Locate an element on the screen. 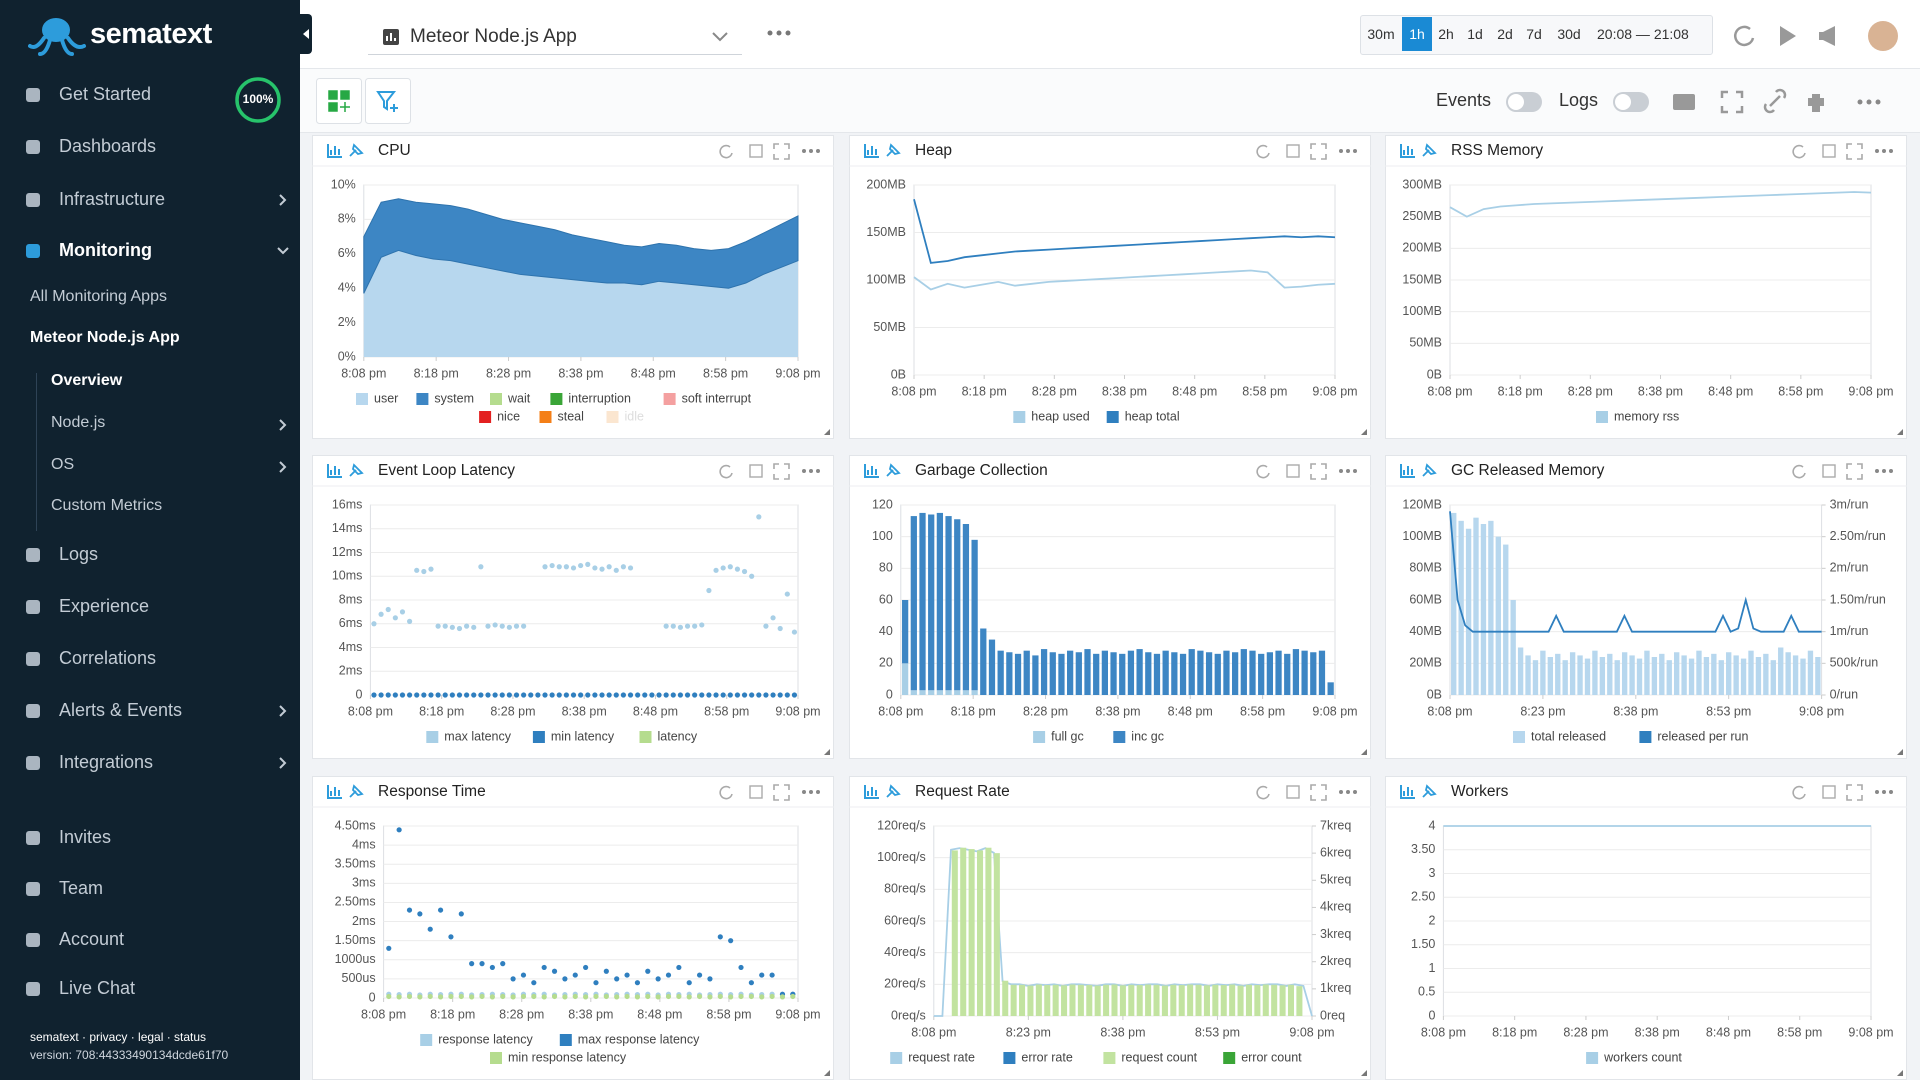  legend-label: error rate is located at coordinates (1046, 1057).